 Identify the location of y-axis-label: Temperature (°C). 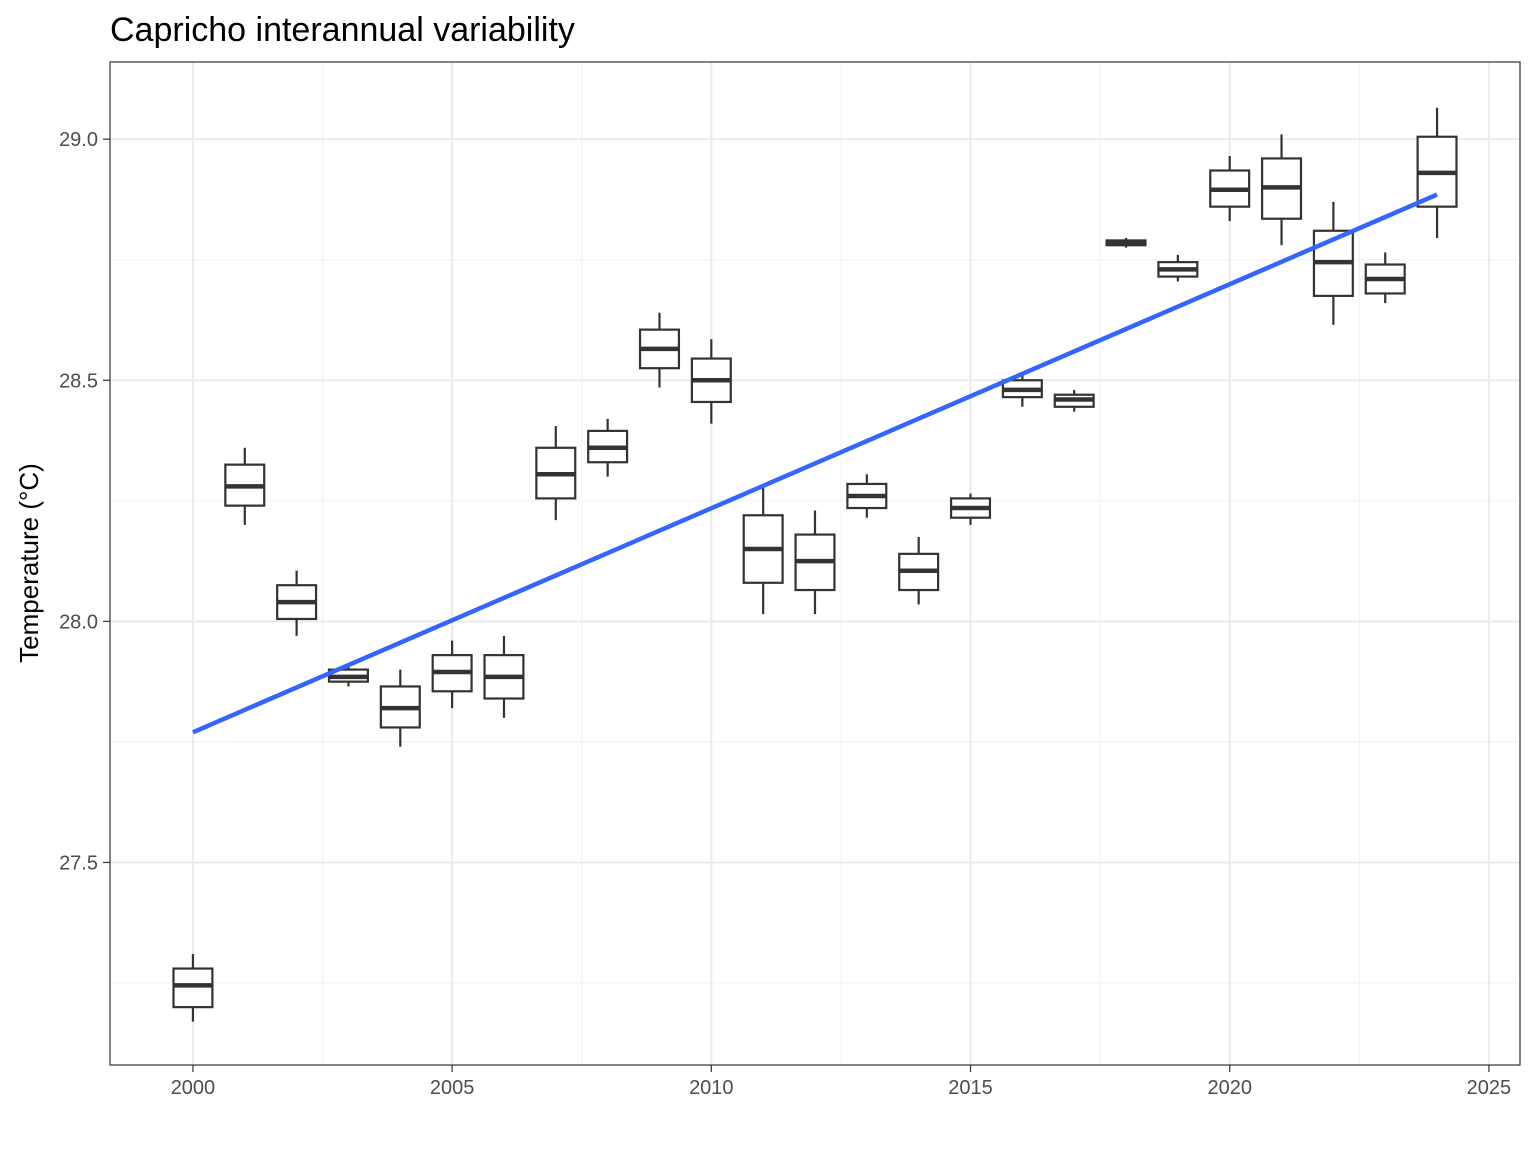
(29, 563).